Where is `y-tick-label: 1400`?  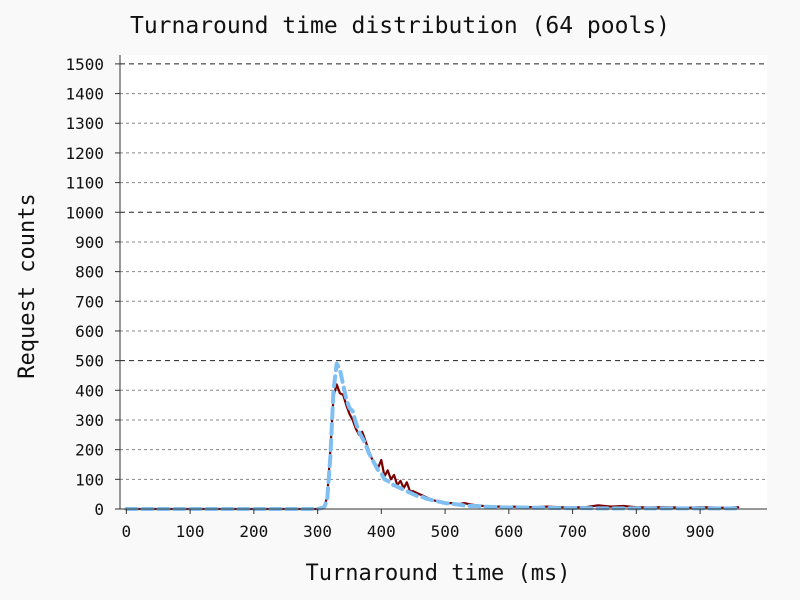 y-tick-label: 1400 is located at coordinates (84, 94).